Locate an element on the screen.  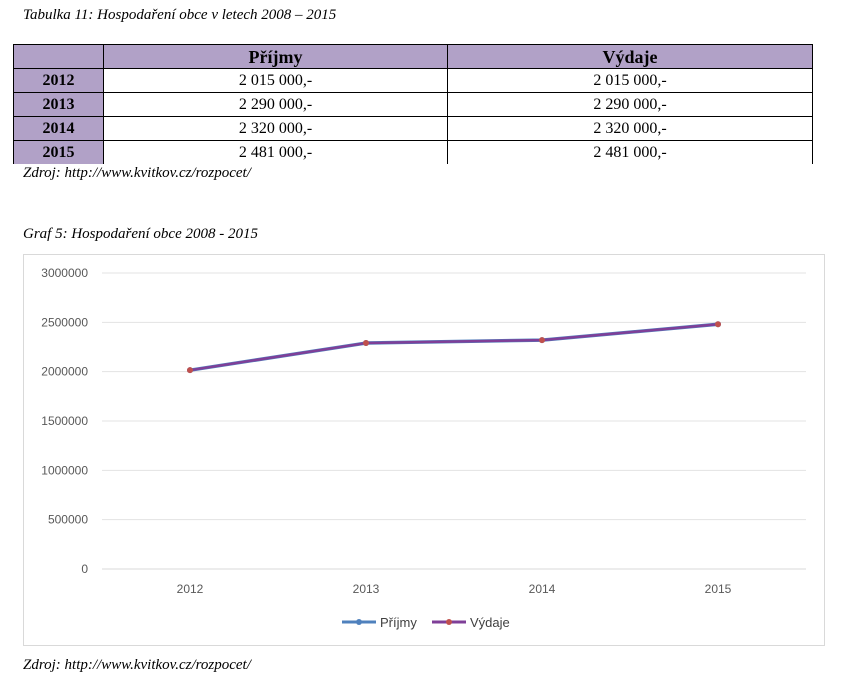
x-tick-label: 2012 is located at coordinates (190, 589).